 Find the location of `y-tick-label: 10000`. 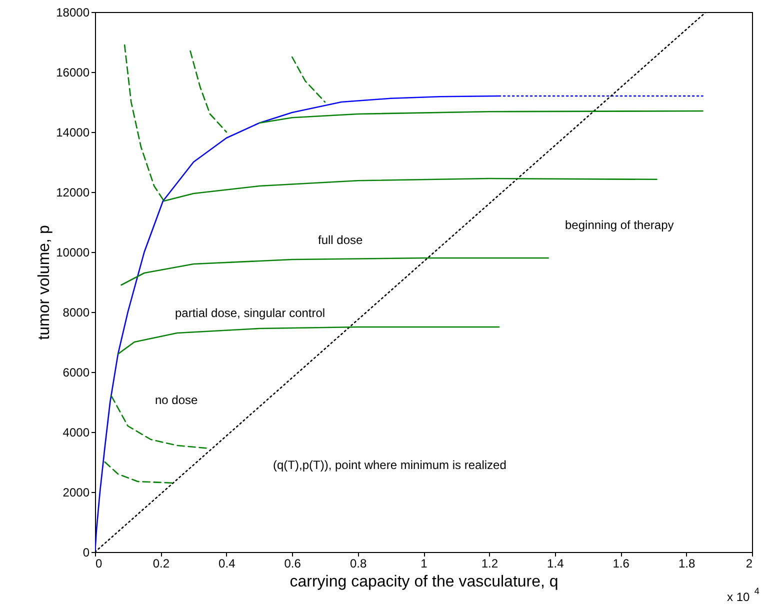

y-tick-label: 10000 is located at coordinates (73, 253).